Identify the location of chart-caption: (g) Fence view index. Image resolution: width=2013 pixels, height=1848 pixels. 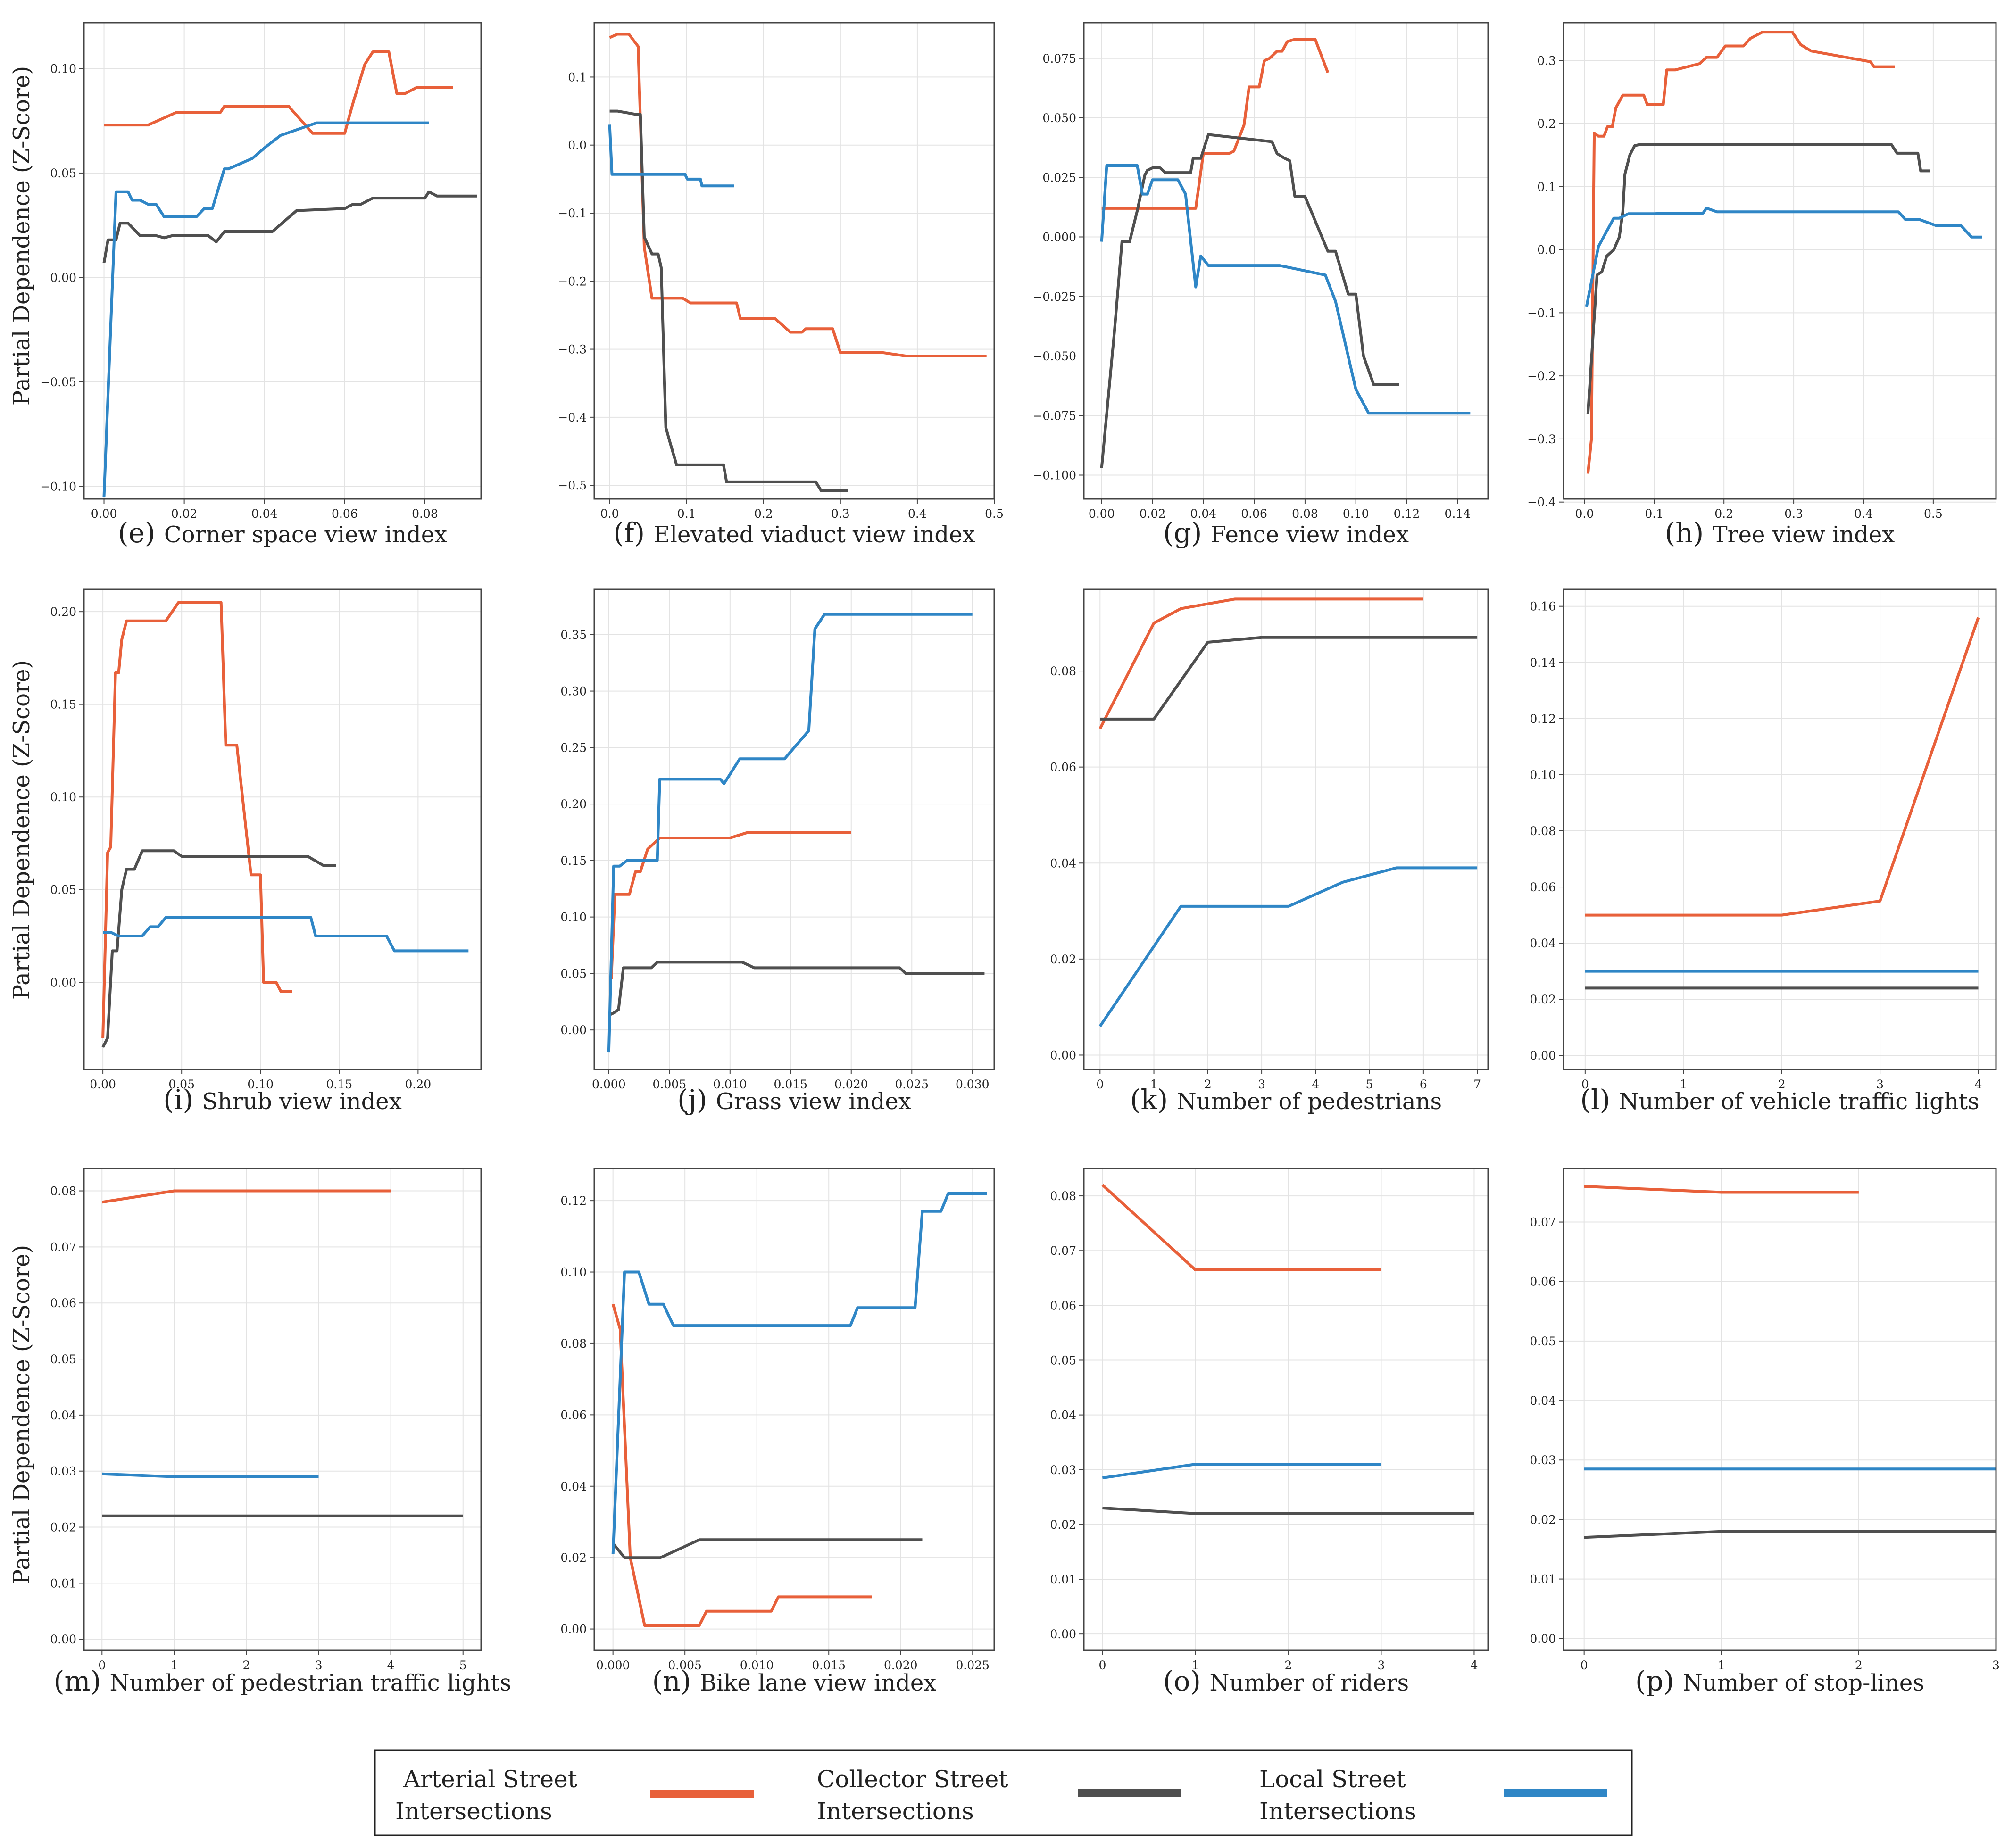
(1286, 533).